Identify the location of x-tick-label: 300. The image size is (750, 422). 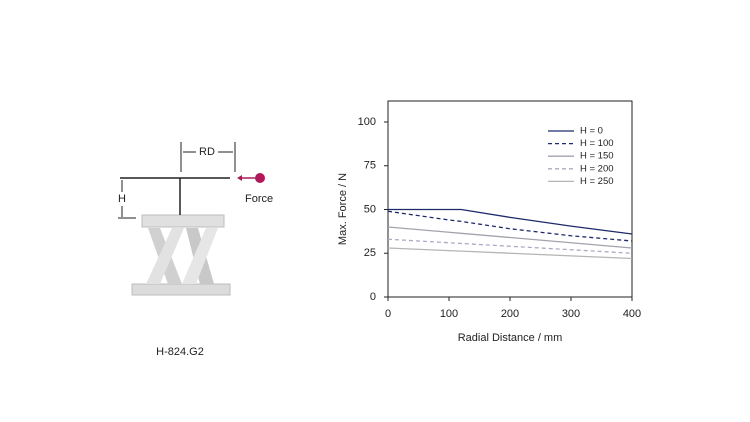
(571, 314).